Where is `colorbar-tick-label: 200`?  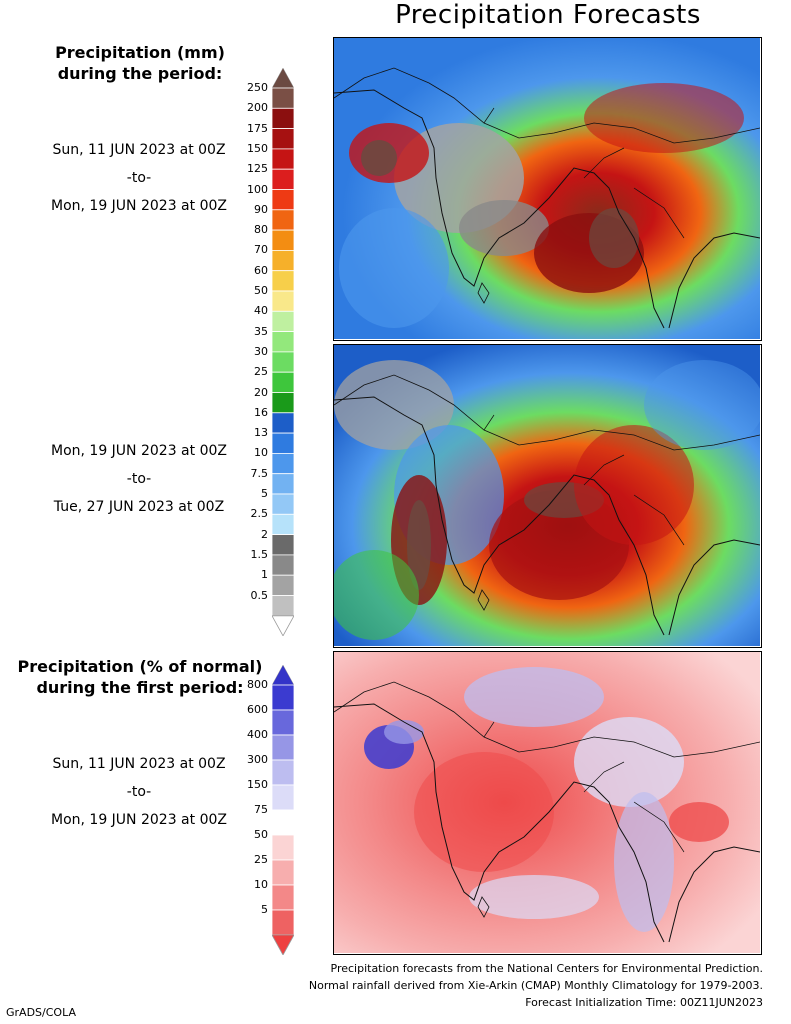 colorbar-tick-label: 200 is located at coordinates (257, 108).